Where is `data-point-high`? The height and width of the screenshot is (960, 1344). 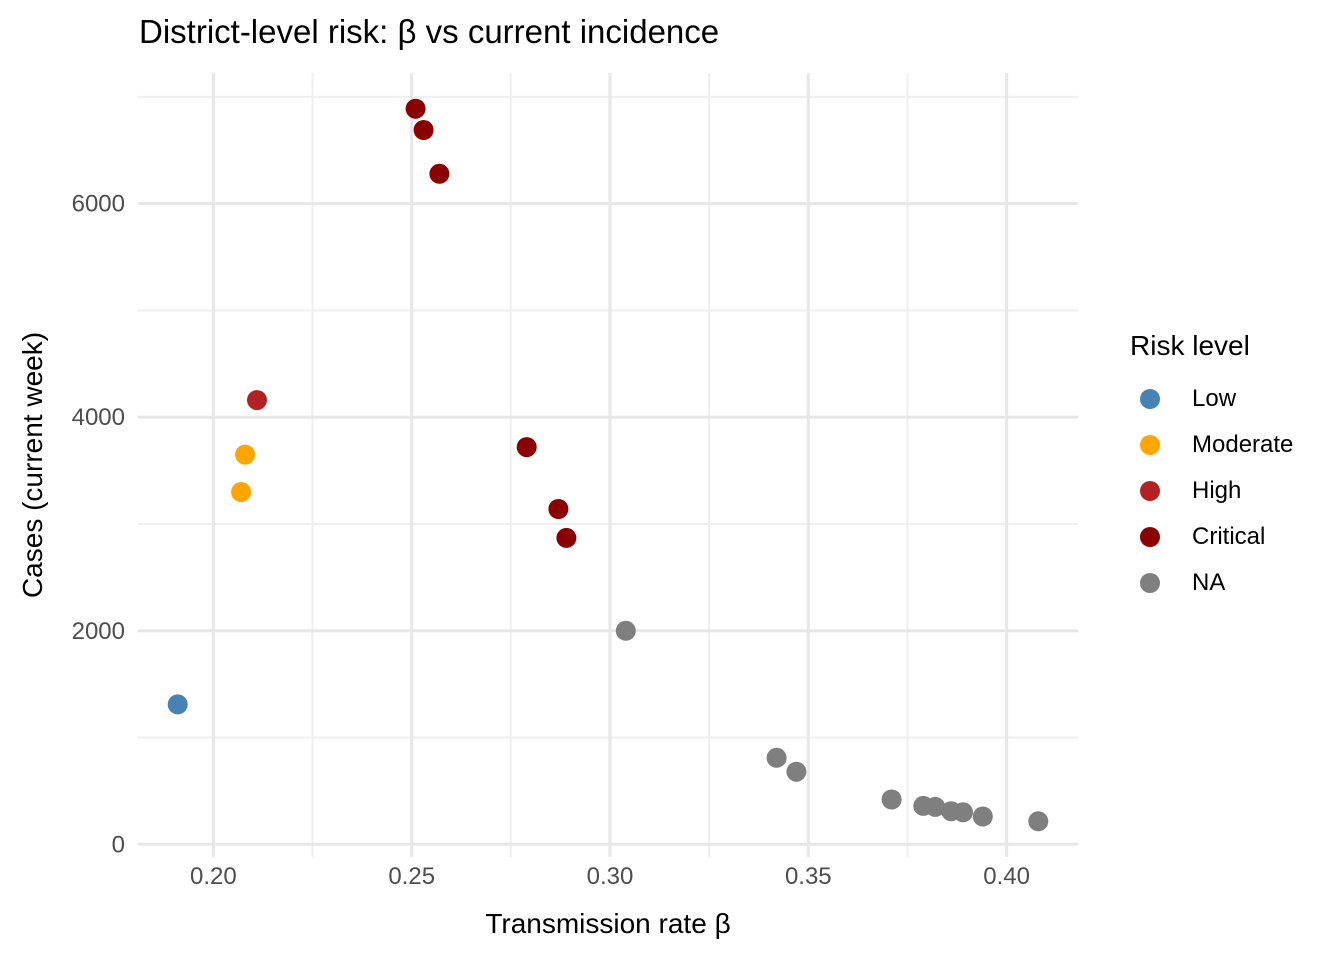
data-point-high is located at coordinates (257, 400).